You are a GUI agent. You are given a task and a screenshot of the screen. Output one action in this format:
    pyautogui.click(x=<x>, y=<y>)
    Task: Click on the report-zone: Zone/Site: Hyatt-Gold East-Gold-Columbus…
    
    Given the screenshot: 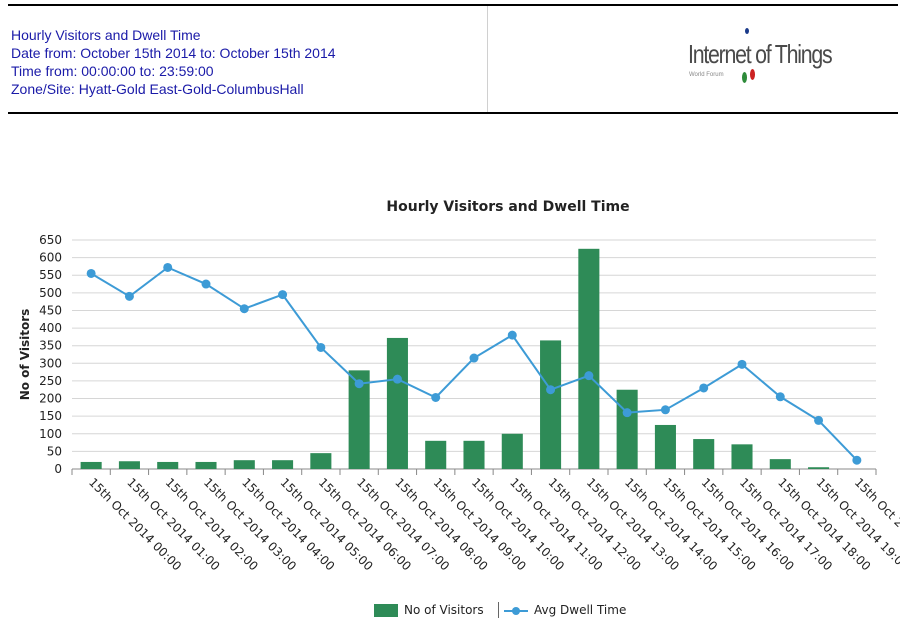 What is the action you would take?
    pyautogui.click(x=157, y=89)
    